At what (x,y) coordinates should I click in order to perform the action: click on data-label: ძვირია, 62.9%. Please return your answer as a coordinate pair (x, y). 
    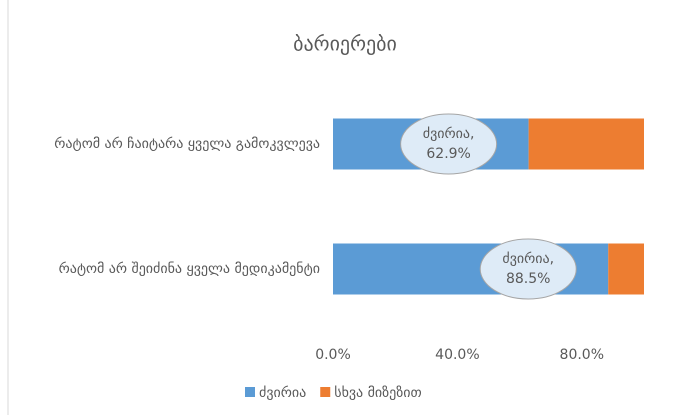
    Looking at the image, I should click on (449, 143).